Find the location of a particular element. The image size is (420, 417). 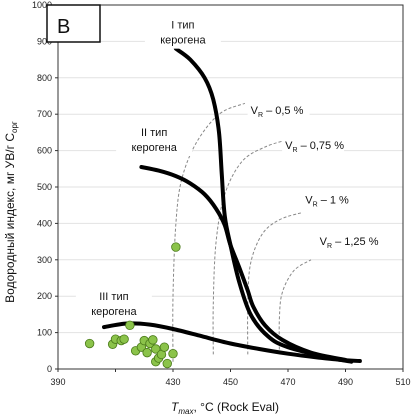

x-axis-label-rest: , °C (Rock Eval) is located at coordinates (235, 407).